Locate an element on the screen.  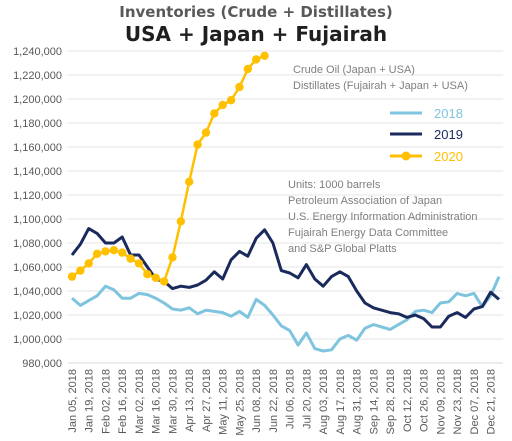
y-tick-label: 1,040,000 is located at coordinates (37, 292).